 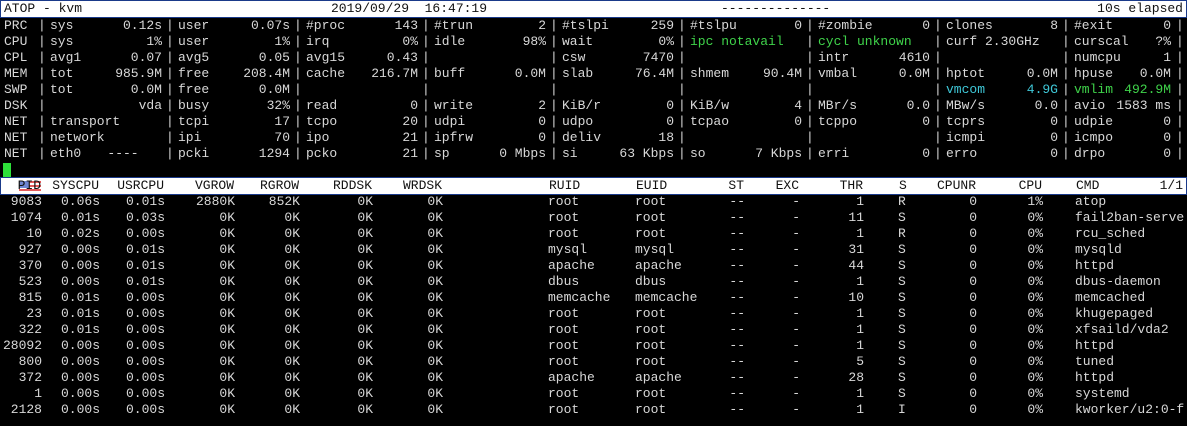 What do you see at coordinates (1140, 8) in the screenshot?
I see `elapsed: 10s elapsed` at bounding box center [1140, 8].